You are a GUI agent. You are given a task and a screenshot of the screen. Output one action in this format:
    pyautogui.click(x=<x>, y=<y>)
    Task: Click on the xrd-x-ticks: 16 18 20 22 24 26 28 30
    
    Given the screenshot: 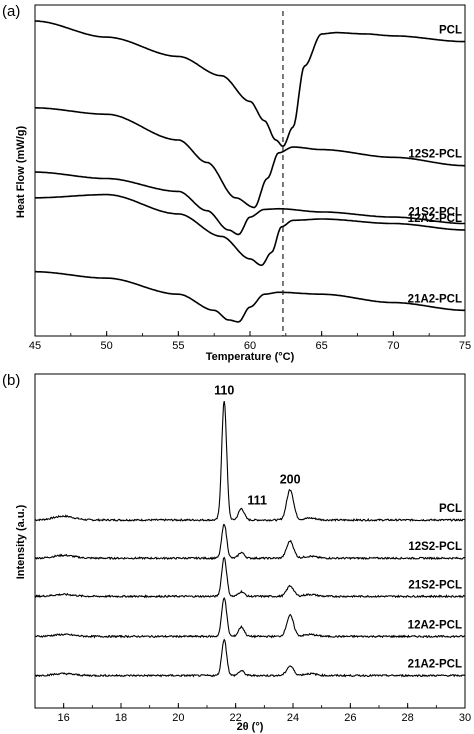 What is the action you would take?
    pyautogui.click(x=252, y=713)
    